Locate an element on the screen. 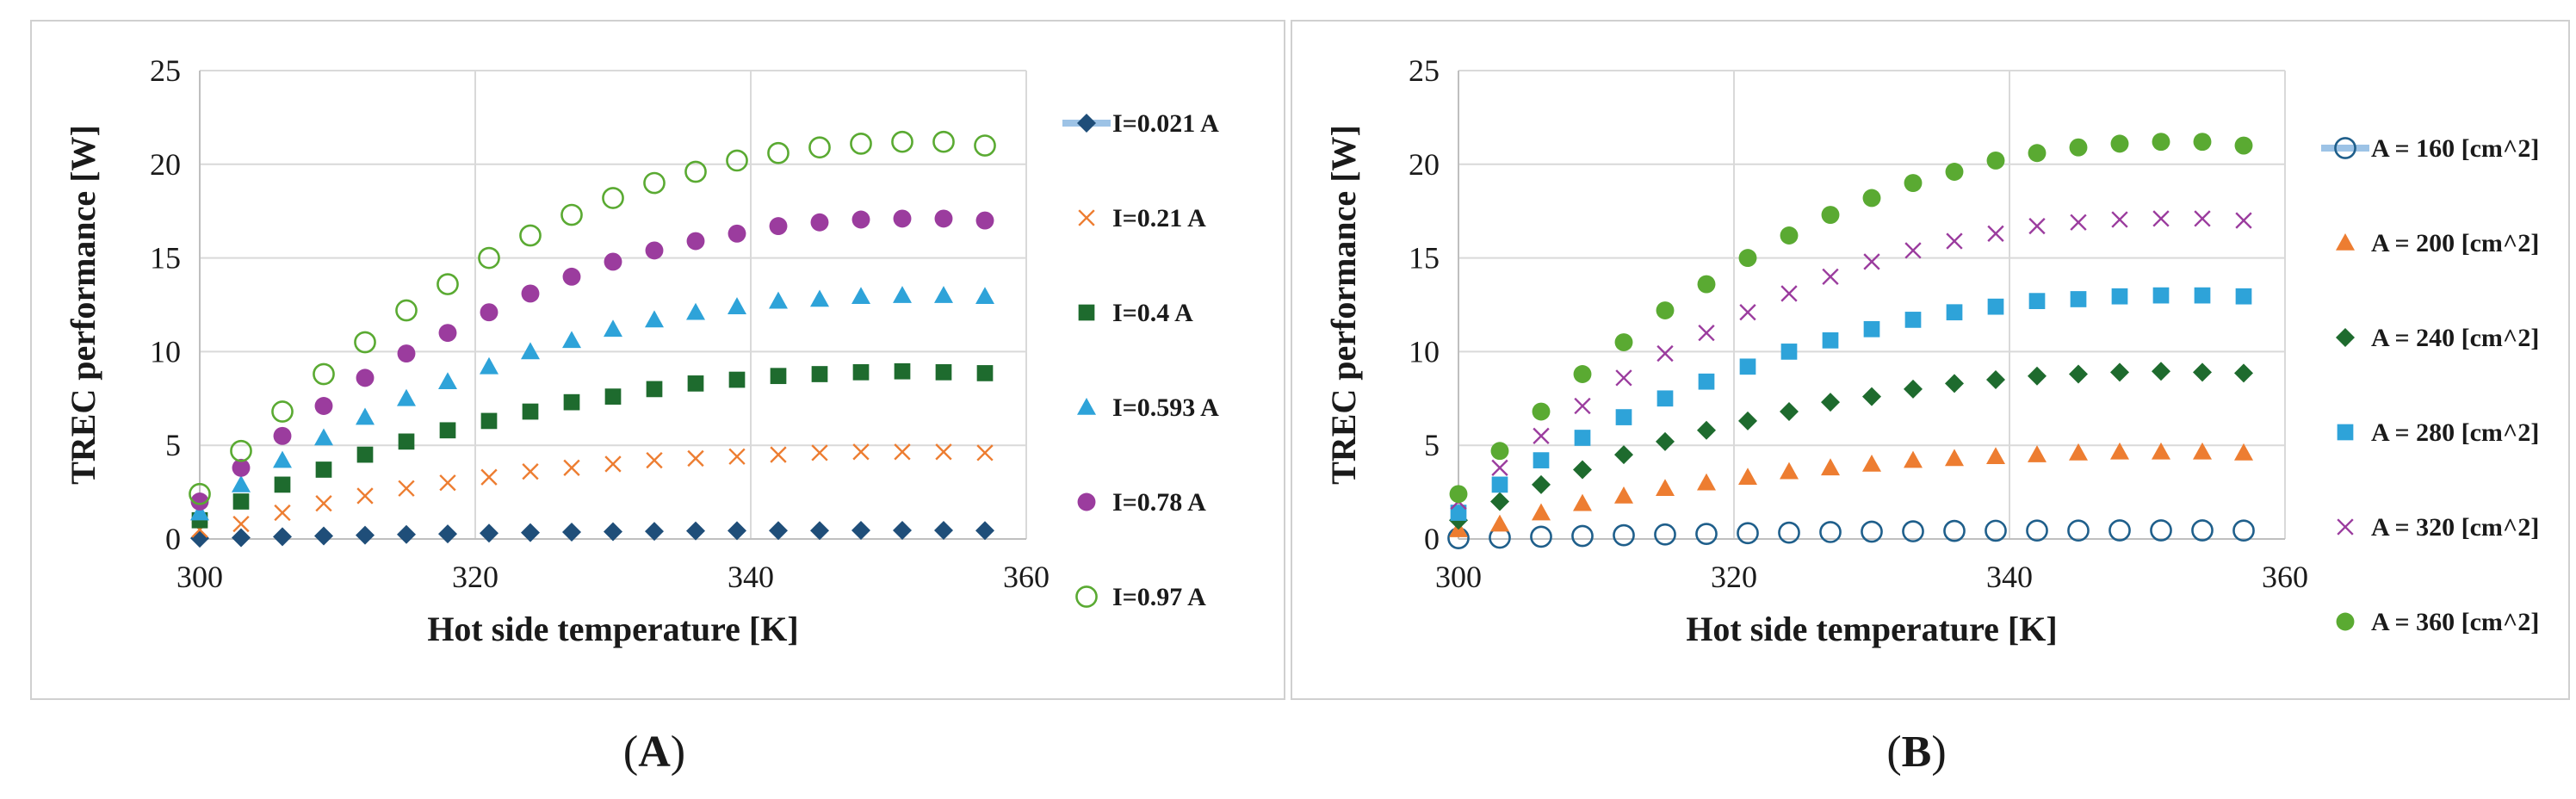 This screenshot has width=2576, height=799. legend-label: I=0.97 A is located at coordinates (1159, 597).